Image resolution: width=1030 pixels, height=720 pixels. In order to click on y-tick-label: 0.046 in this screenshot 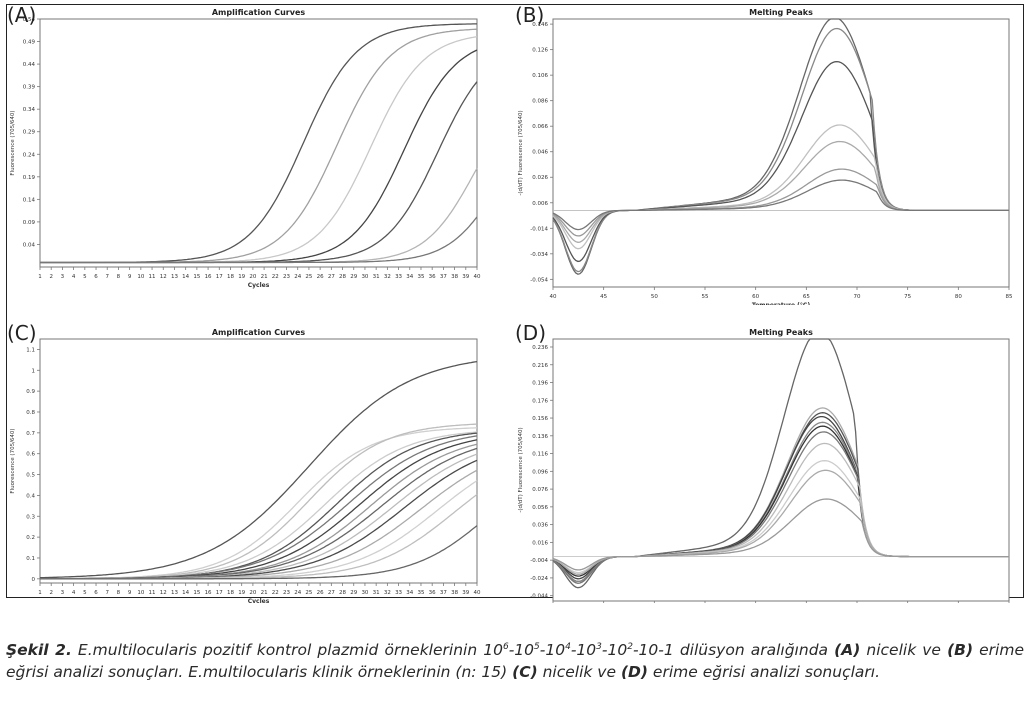, I will do `click(540, 153)`.